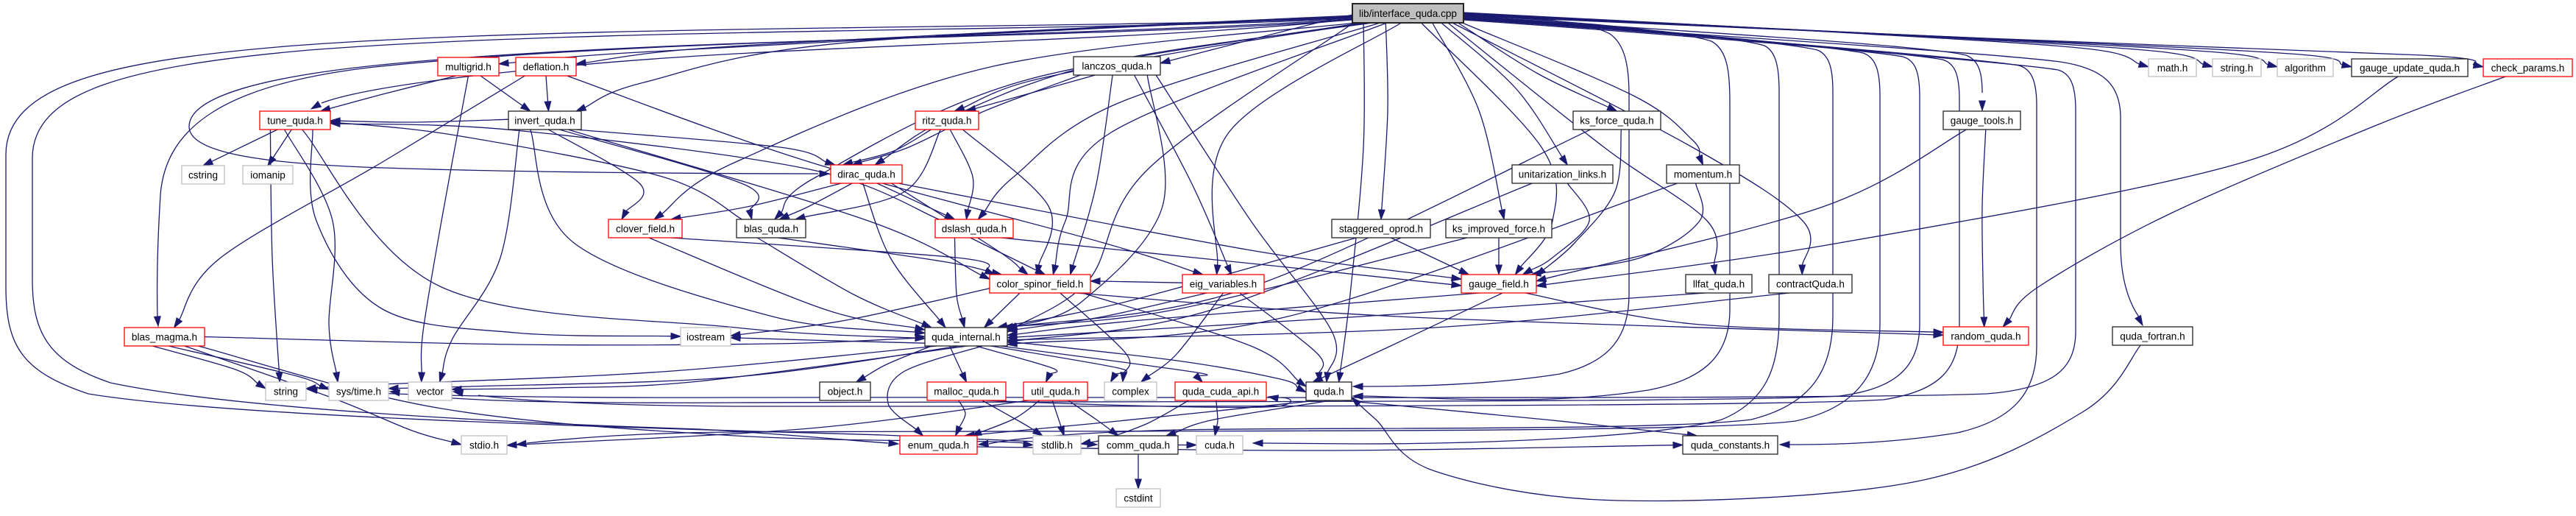 This screenshot has width=2576, height=516. Describe the element at coordinates (1138, 497) in the screenshot. I see `svg-text: cstdint` at that location.